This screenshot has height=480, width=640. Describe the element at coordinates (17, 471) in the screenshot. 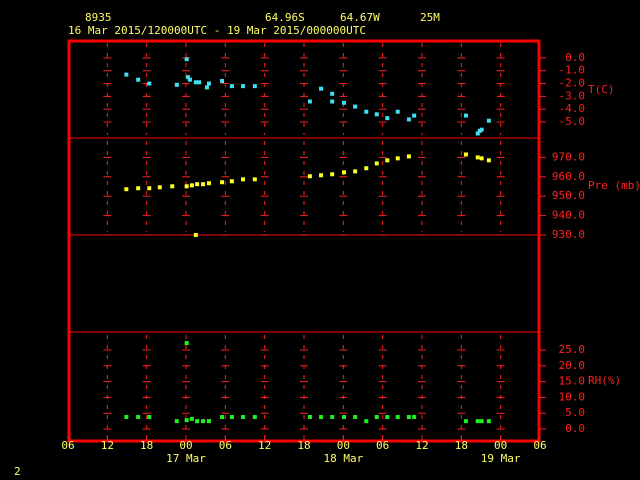

I see `page-number: 2` at that location.